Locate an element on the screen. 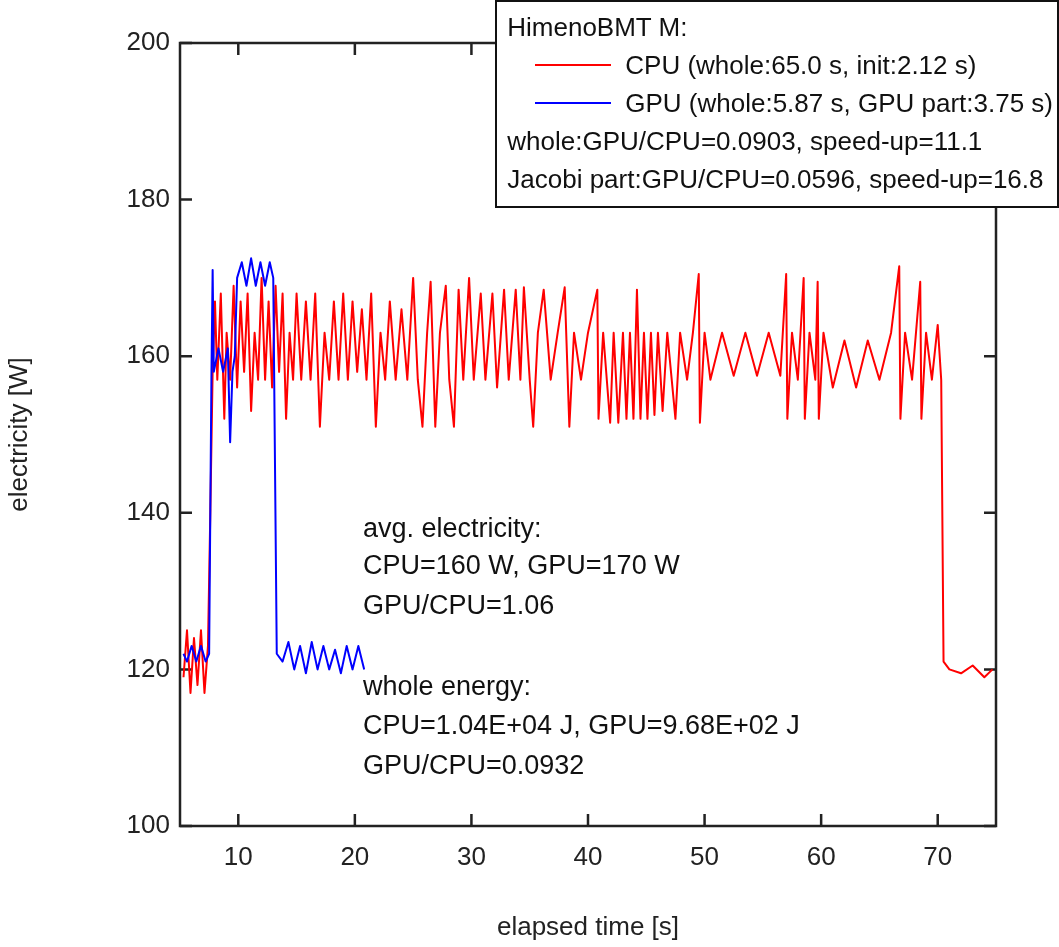  y-tick-label: 180 is located at coordinates (148, 197).